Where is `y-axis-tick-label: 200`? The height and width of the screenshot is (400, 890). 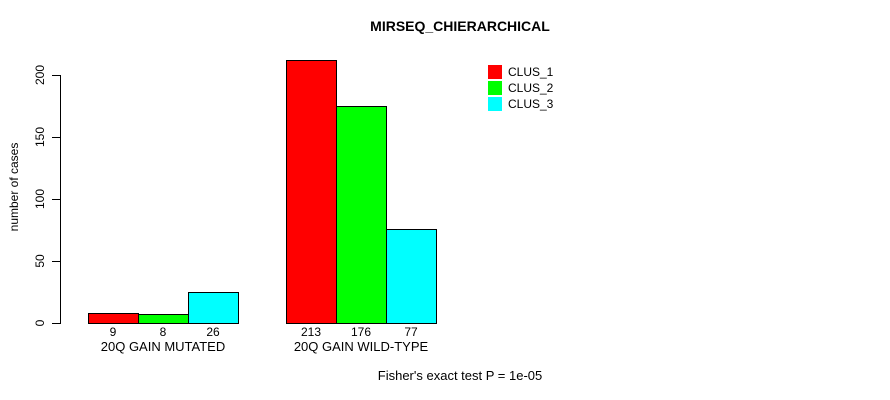
y-axis-tick-label: 200 is located at coordinates (40, 75).